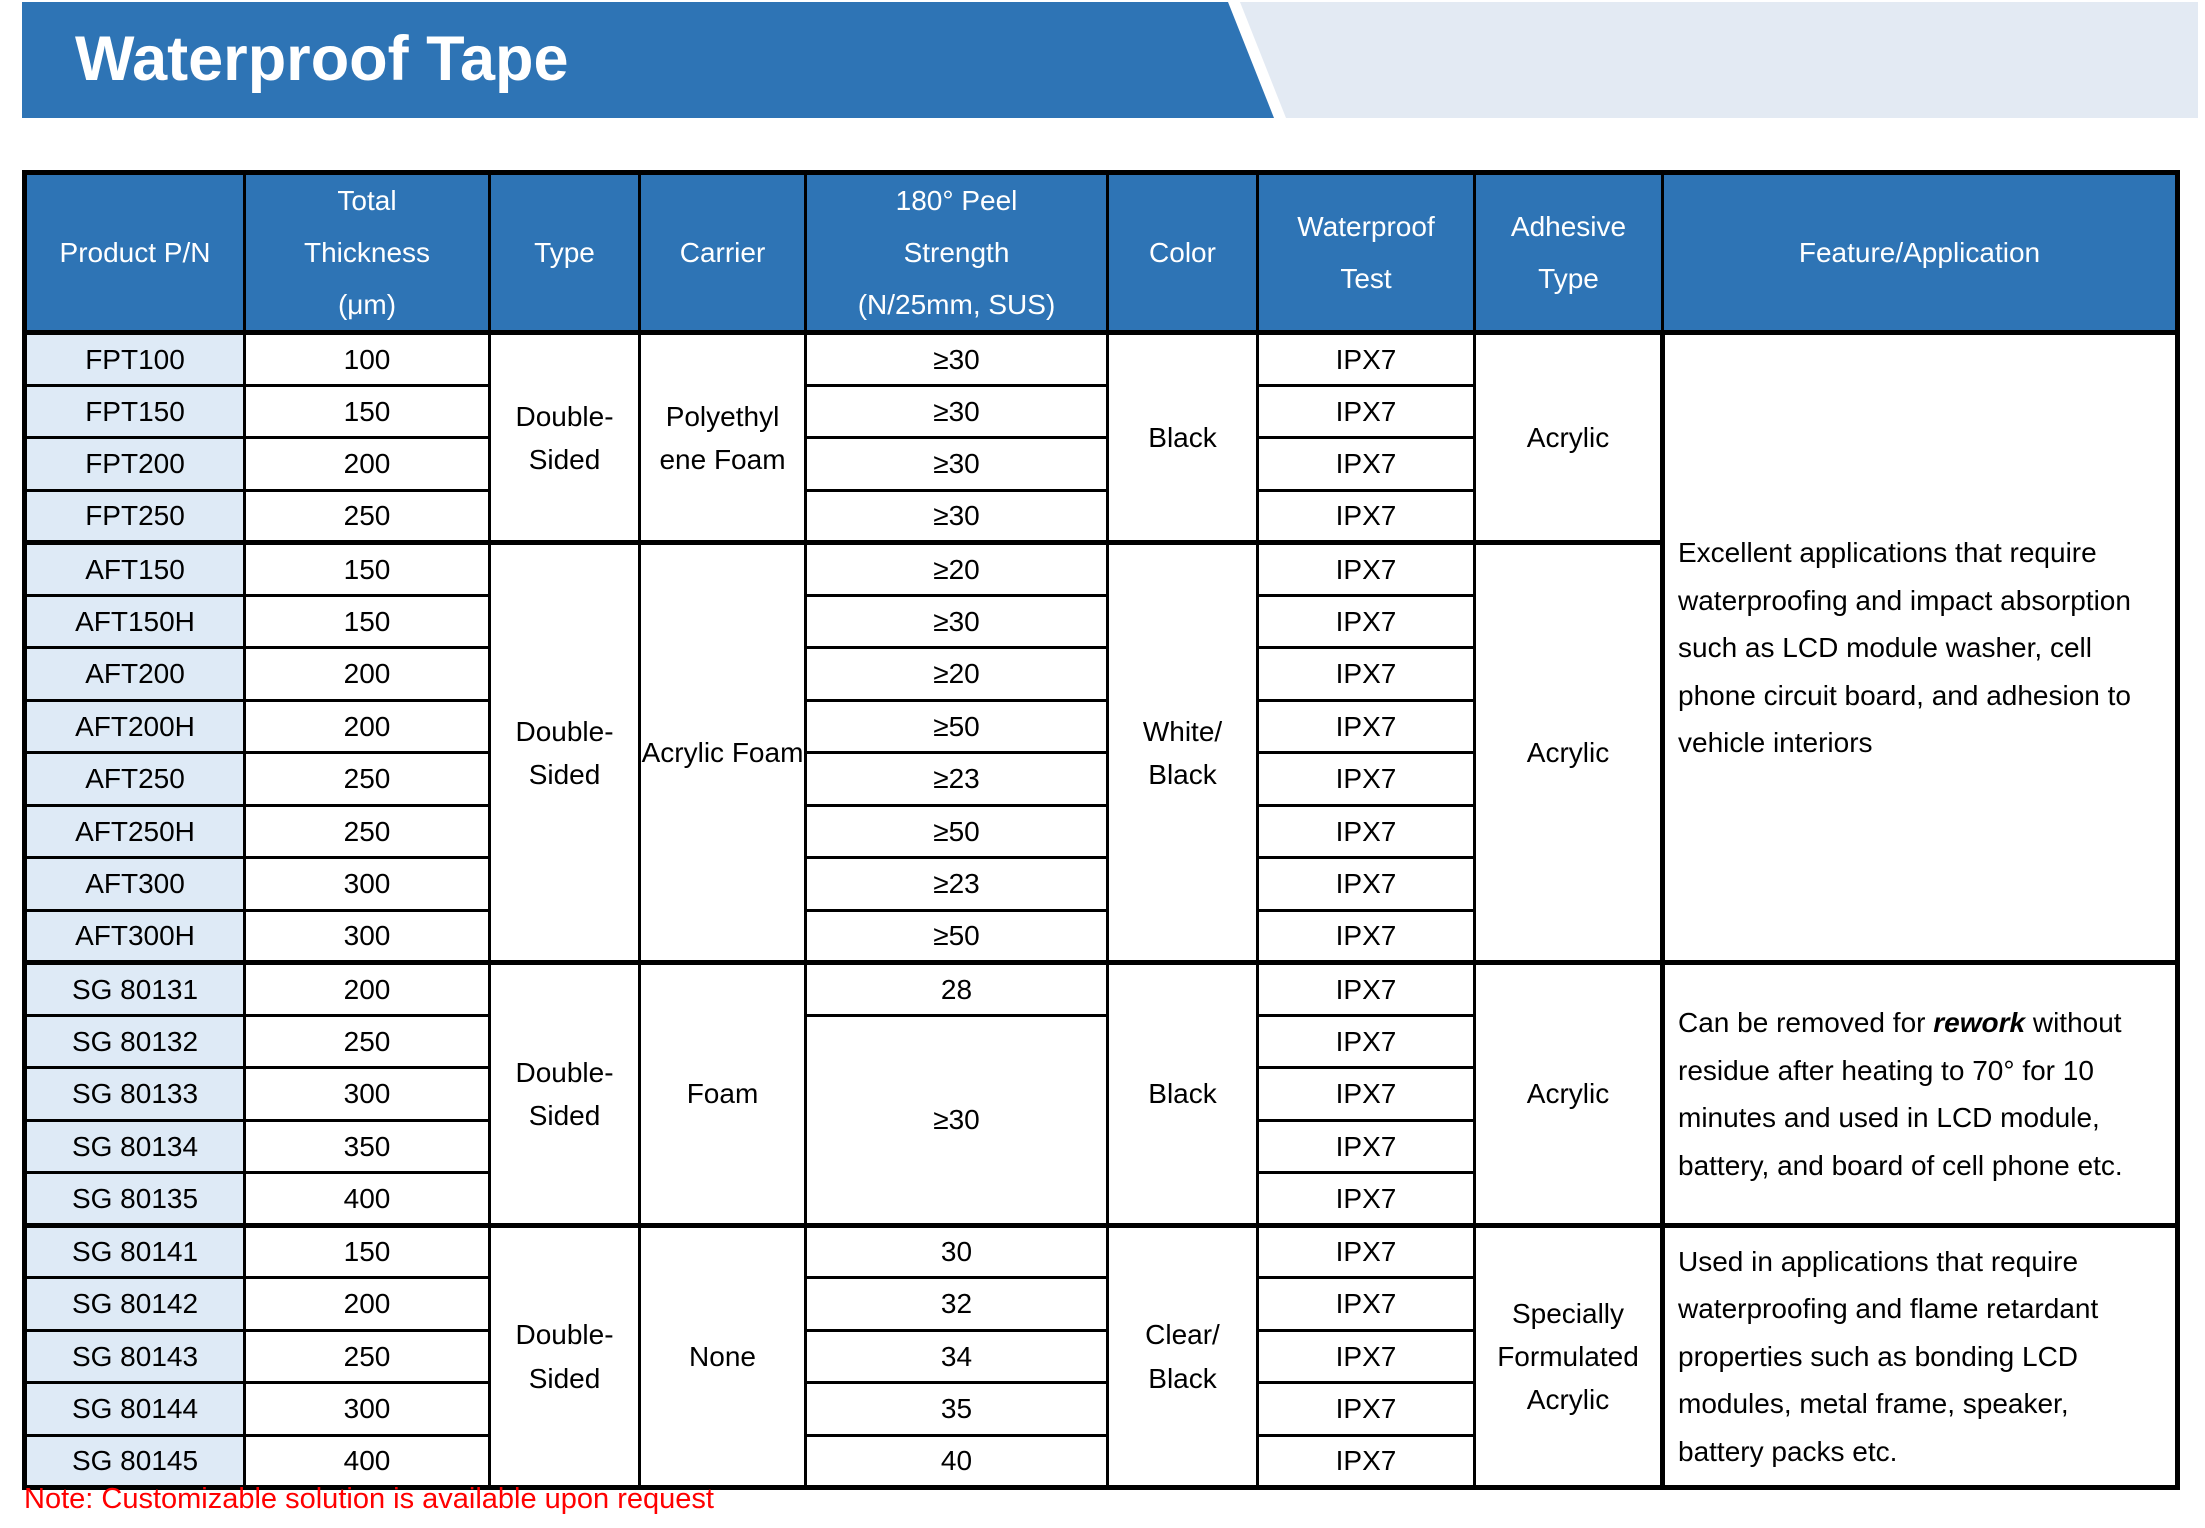  What do you see at coordinates (134, 884) in the screenshot?
I see `cell-pn: AFT300` at bounding box center [134, 884].